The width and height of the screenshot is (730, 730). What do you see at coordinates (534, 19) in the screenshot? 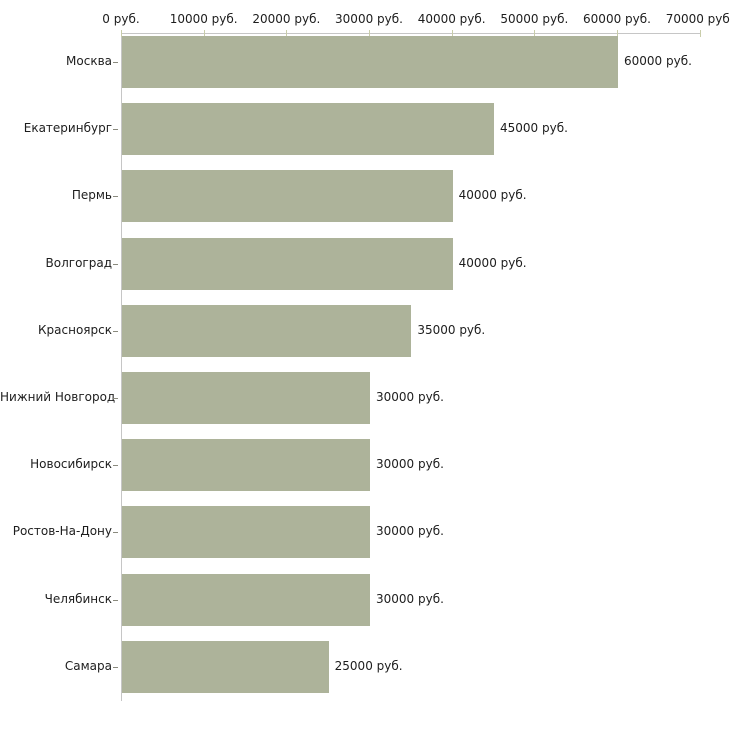
I see `x-axis-tick-label: 50000 руб.` at bounding box center [534, 19].